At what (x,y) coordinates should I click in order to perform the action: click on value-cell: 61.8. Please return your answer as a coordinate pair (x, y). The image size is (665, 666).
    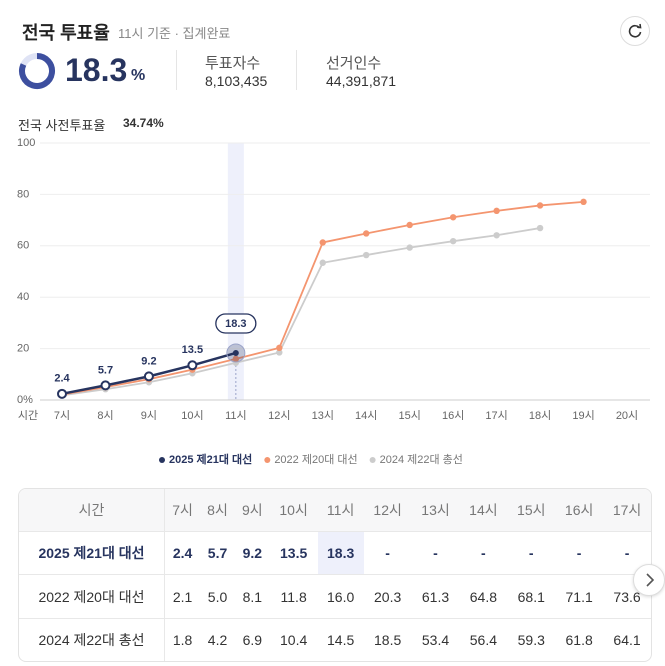
    Looking at the image, I should click on (579, 639).